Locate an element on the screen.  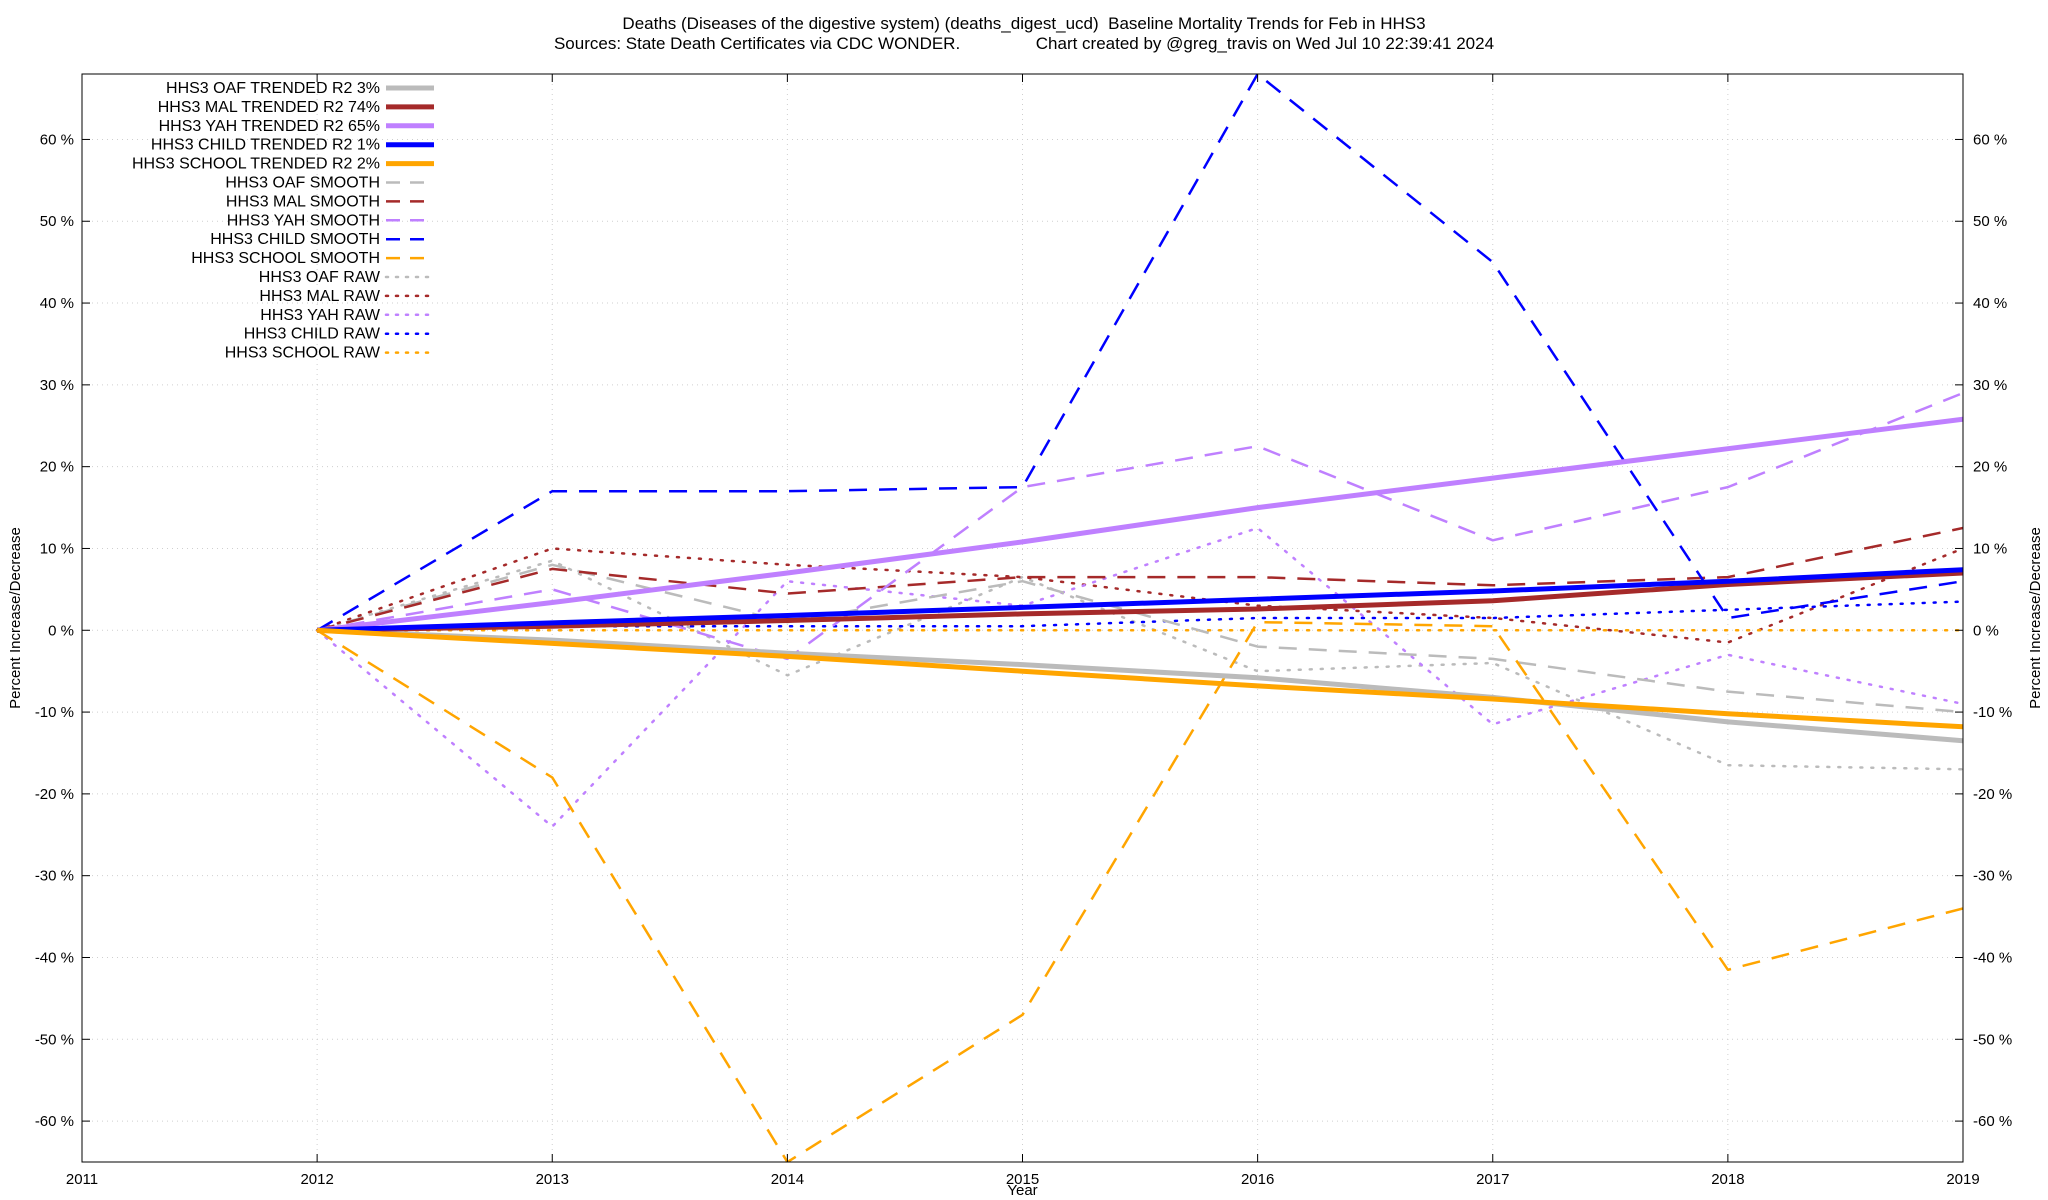
y2-tick-label: 50 % is located at coordinates (1990, 221).